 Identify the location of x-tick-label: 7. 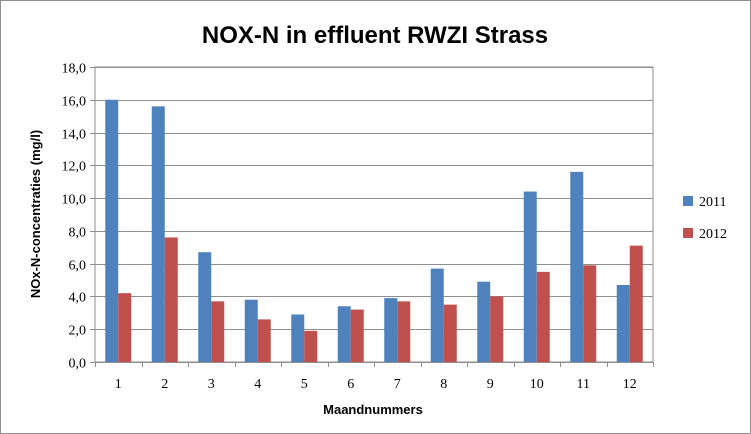
(397, 384).